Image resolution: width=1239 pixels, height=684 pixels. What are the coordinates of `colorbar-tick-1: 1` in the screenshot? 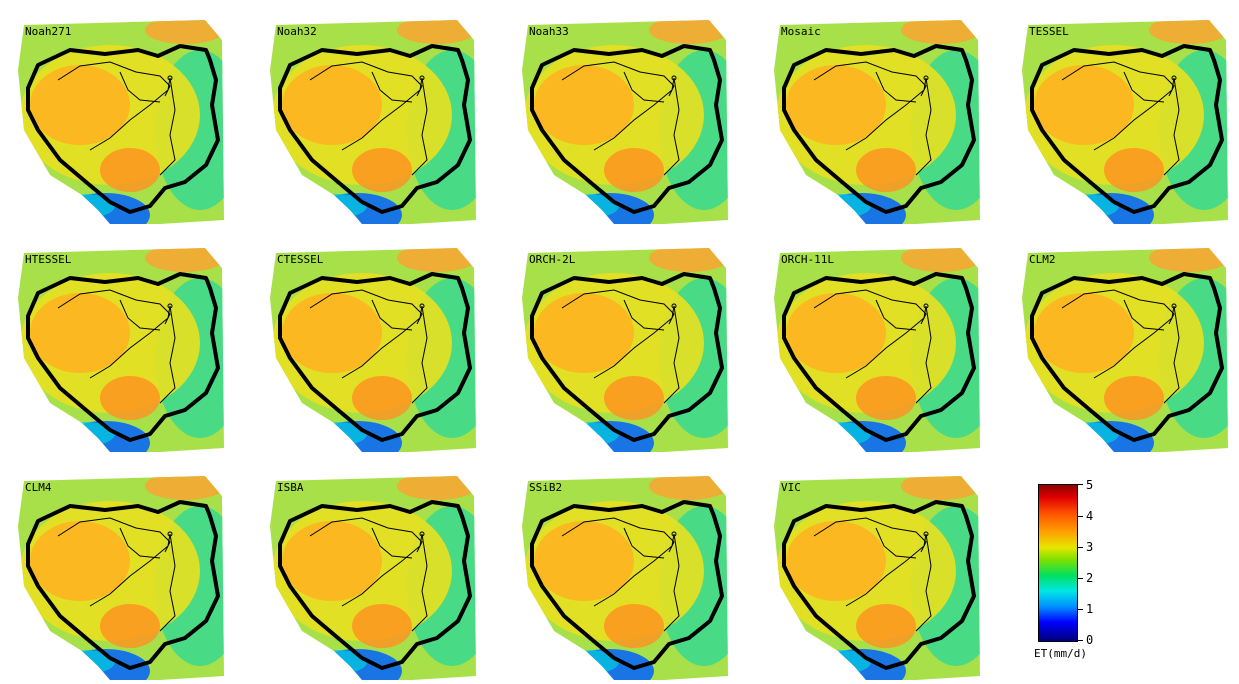 It's located at (1090, 609).